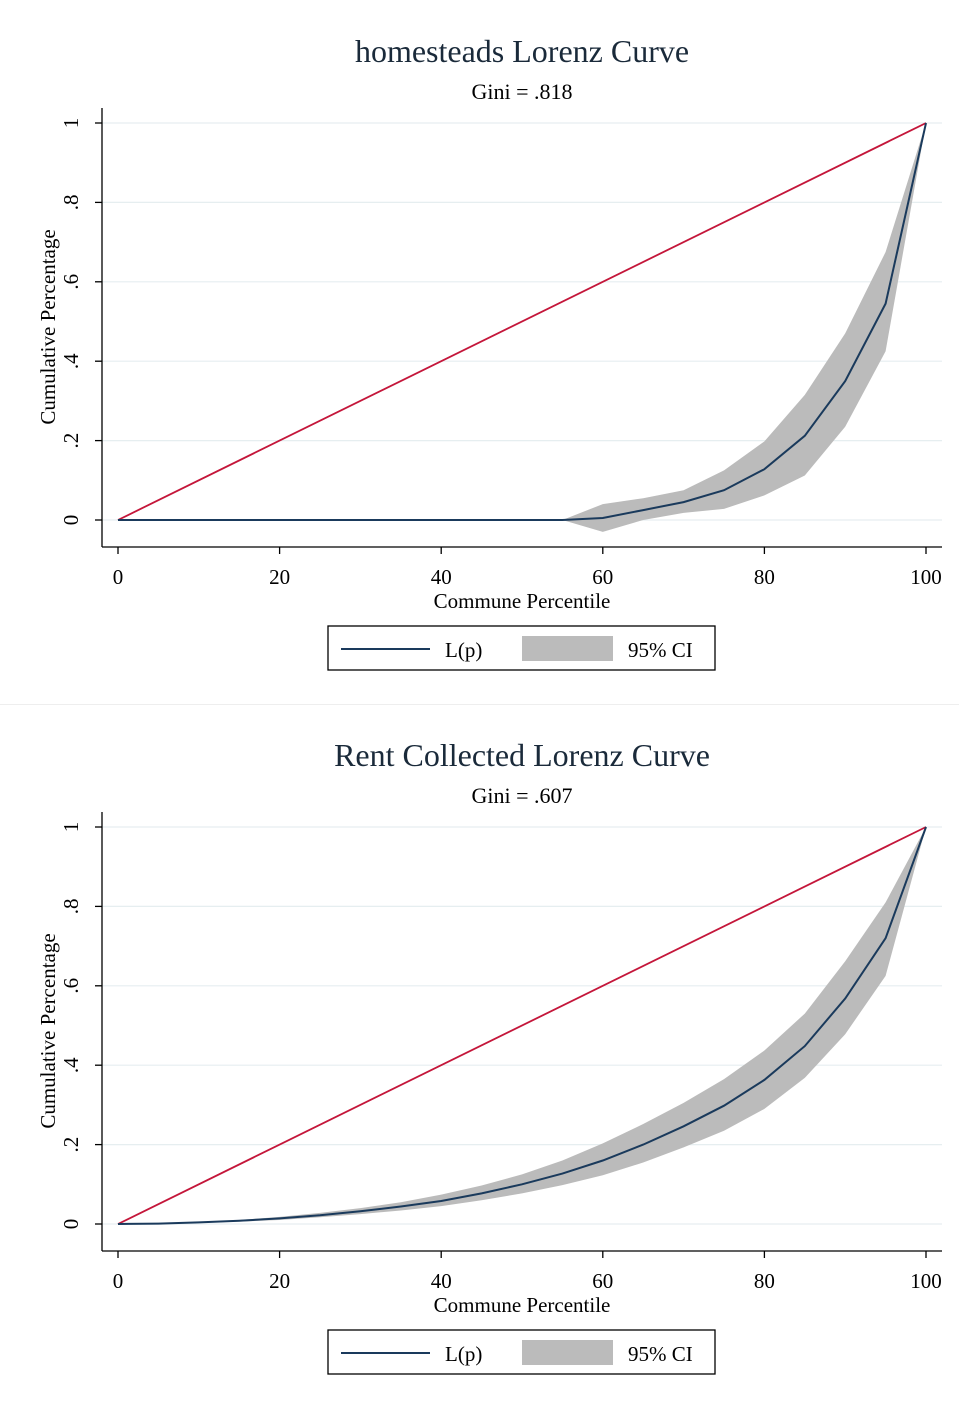  Describe the element at coordinates (521, 91) in the screenshot. I see `chart-subtitle: Gini = .818` at that location.